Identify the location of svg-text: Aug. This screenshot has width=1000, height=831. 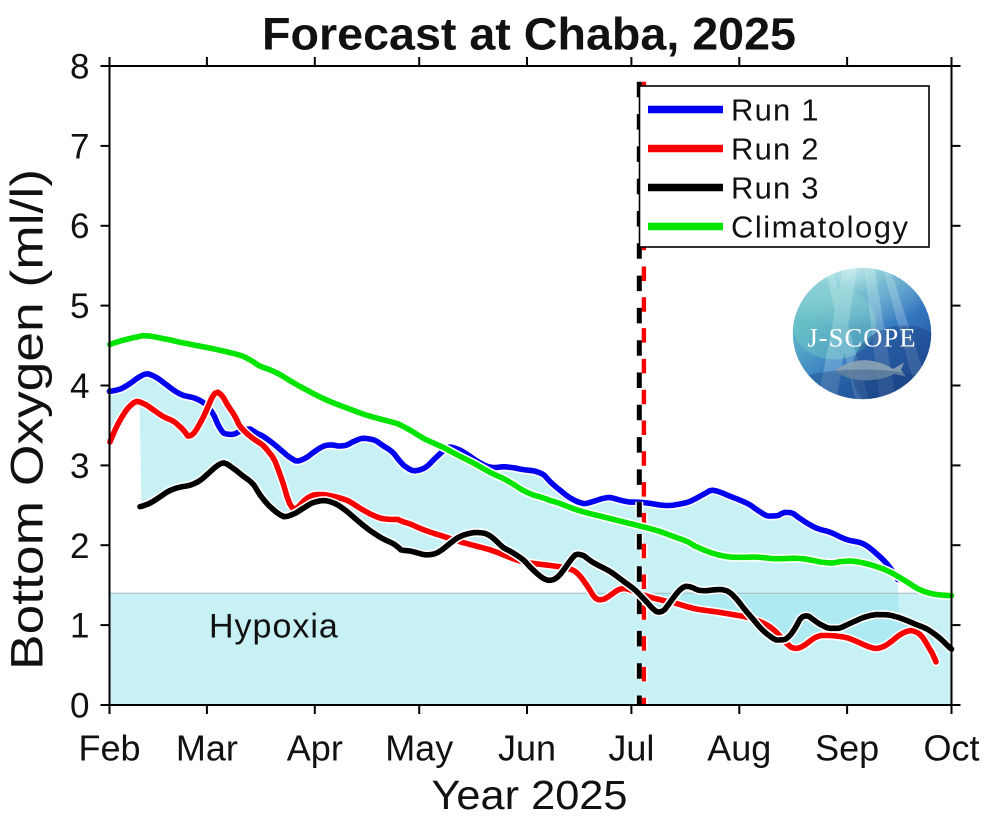
(739, 748).